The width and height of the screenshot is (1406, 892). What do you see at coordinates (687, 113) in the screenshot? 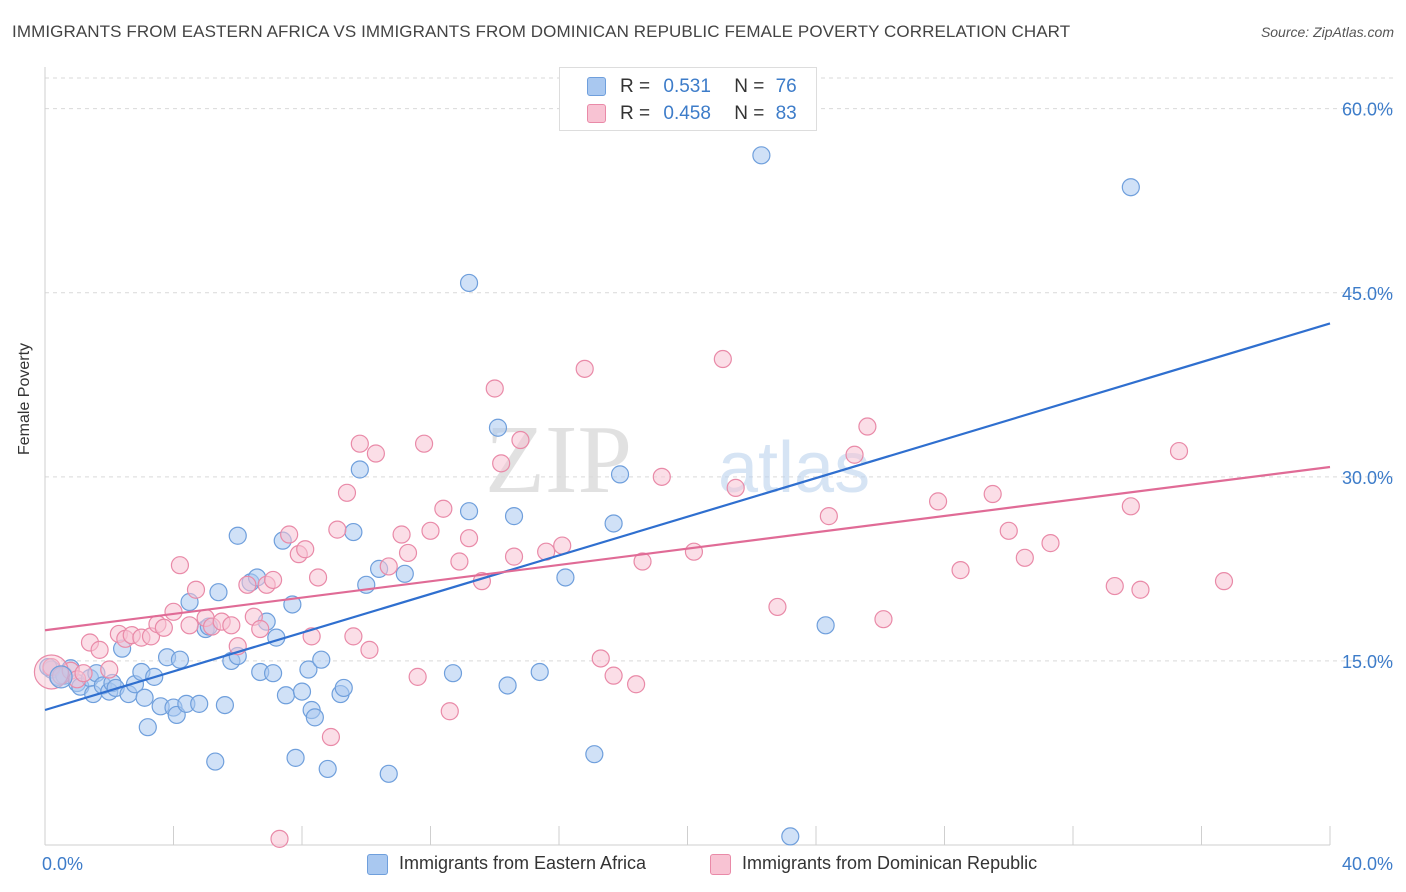
I see `legend-r-value: 0.458` at bounding box center [687, 113].